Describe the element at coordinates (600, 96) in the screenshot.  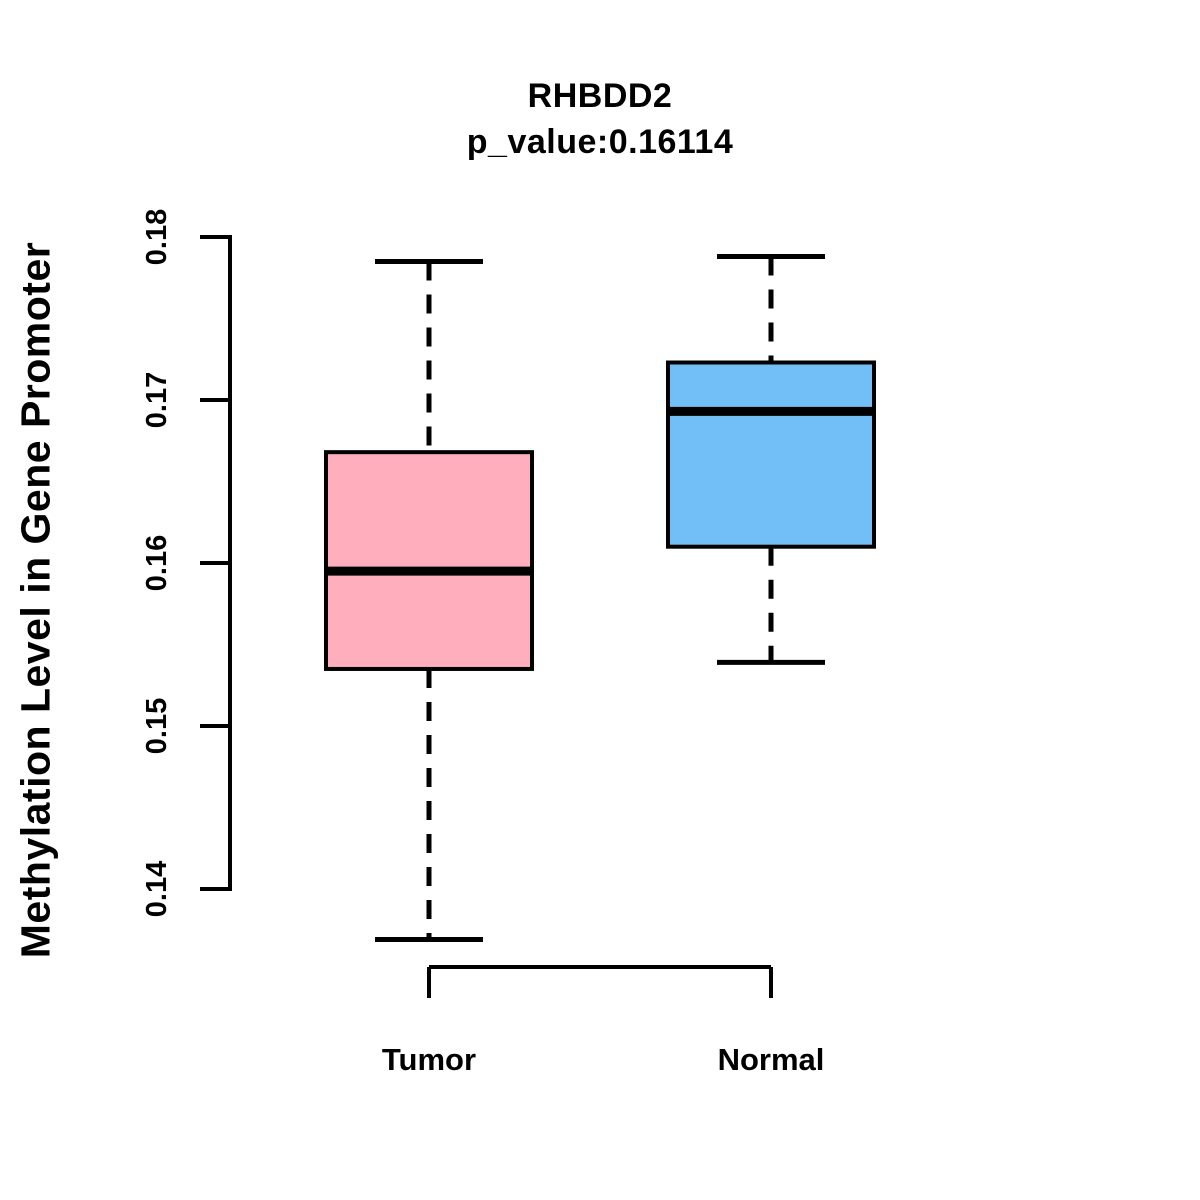
I see `chart-title: RHBDD2` at that location.